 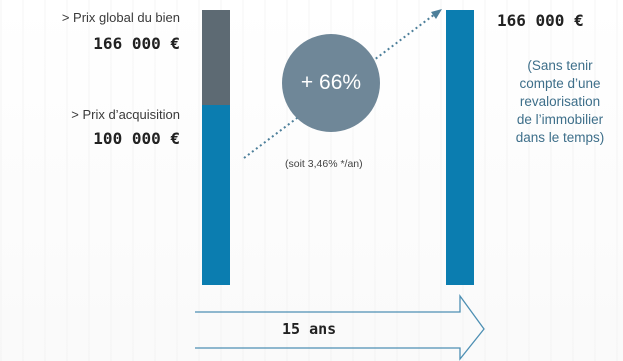 I want to click on final-value: 166 000 €, so click(x=540, y=20).